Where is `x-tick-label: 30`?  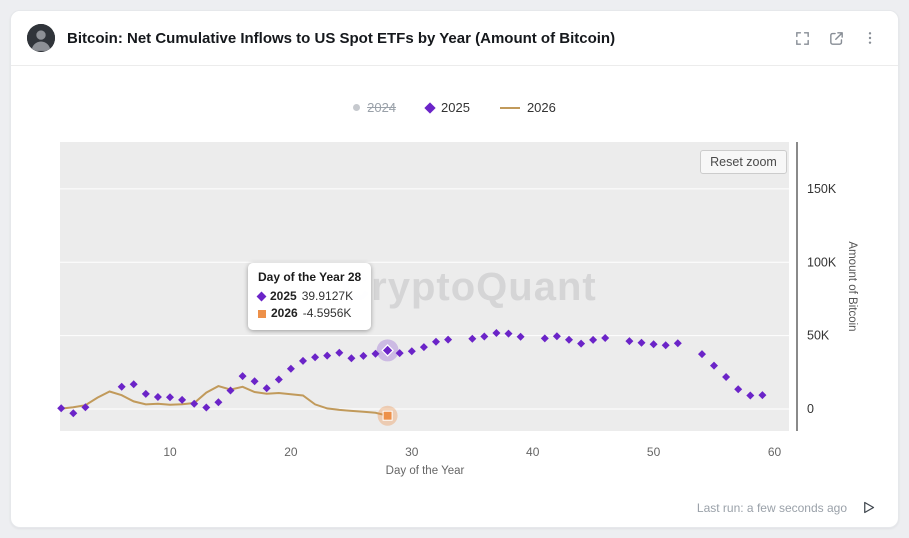
x-tick-label: 30 is located at coordinates (412, 452).